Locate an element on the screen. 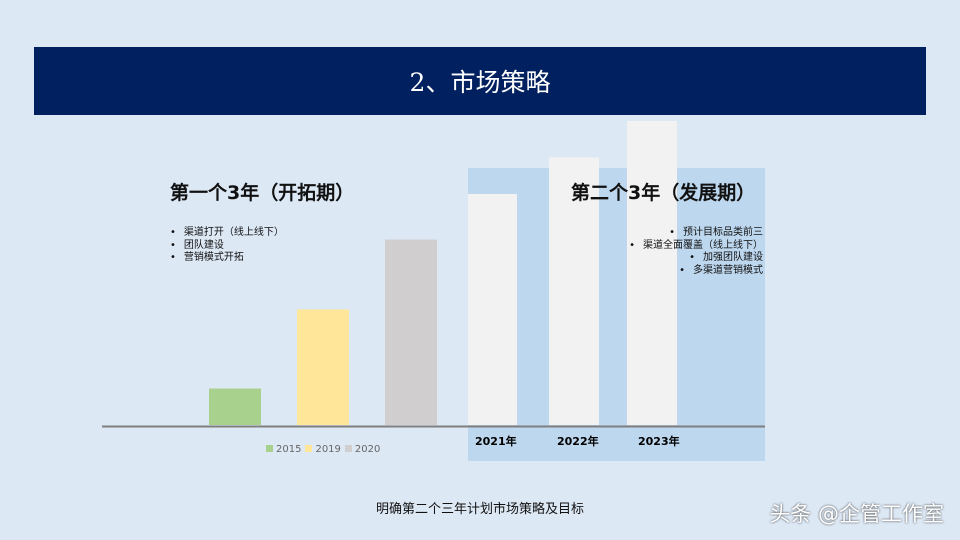 The image size is (960, 540). bar-2021年 is located at coordinates (492, 309).